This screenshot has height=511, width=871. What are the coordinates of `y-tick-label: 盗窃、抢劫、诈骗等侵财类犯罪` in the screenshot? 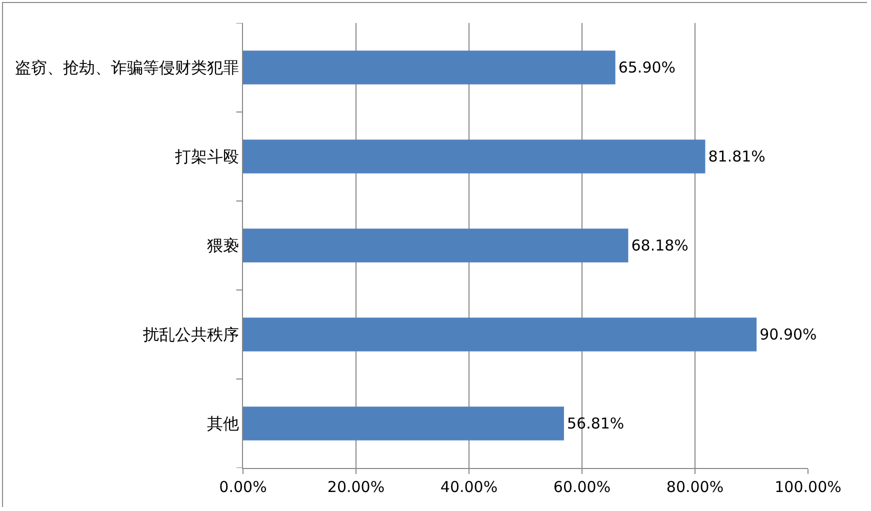 It's located at (126, 68).